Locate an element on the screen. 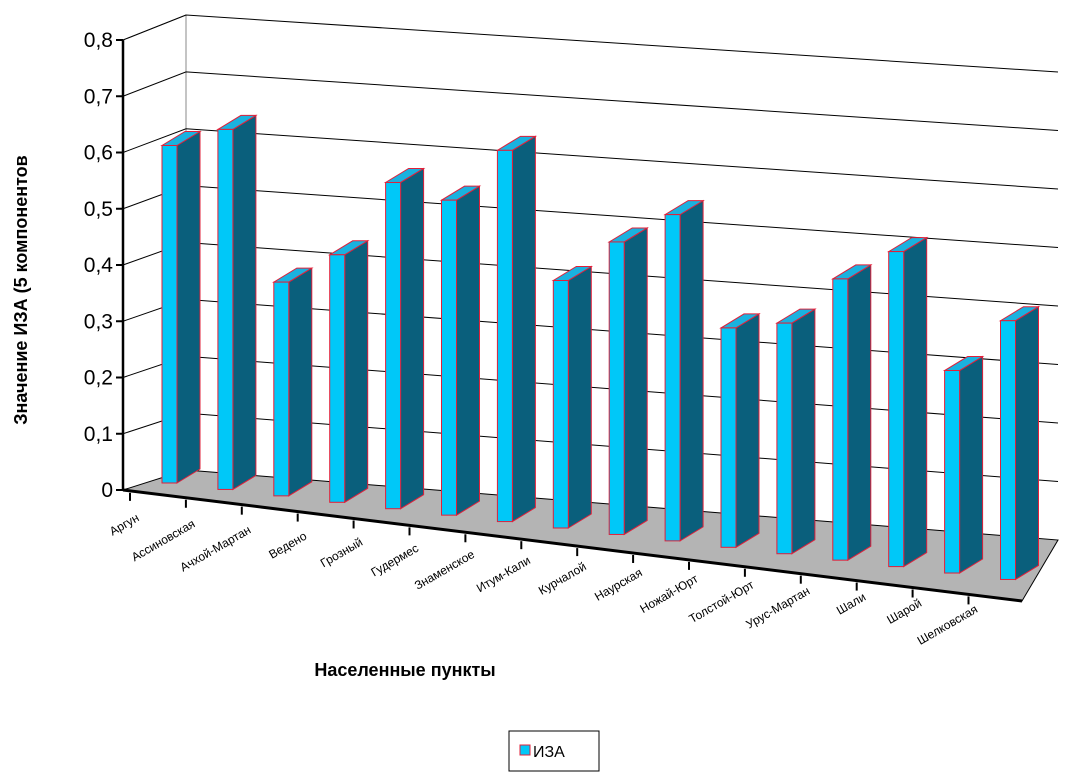  legend-swatch is located at coordinates (525, 750).